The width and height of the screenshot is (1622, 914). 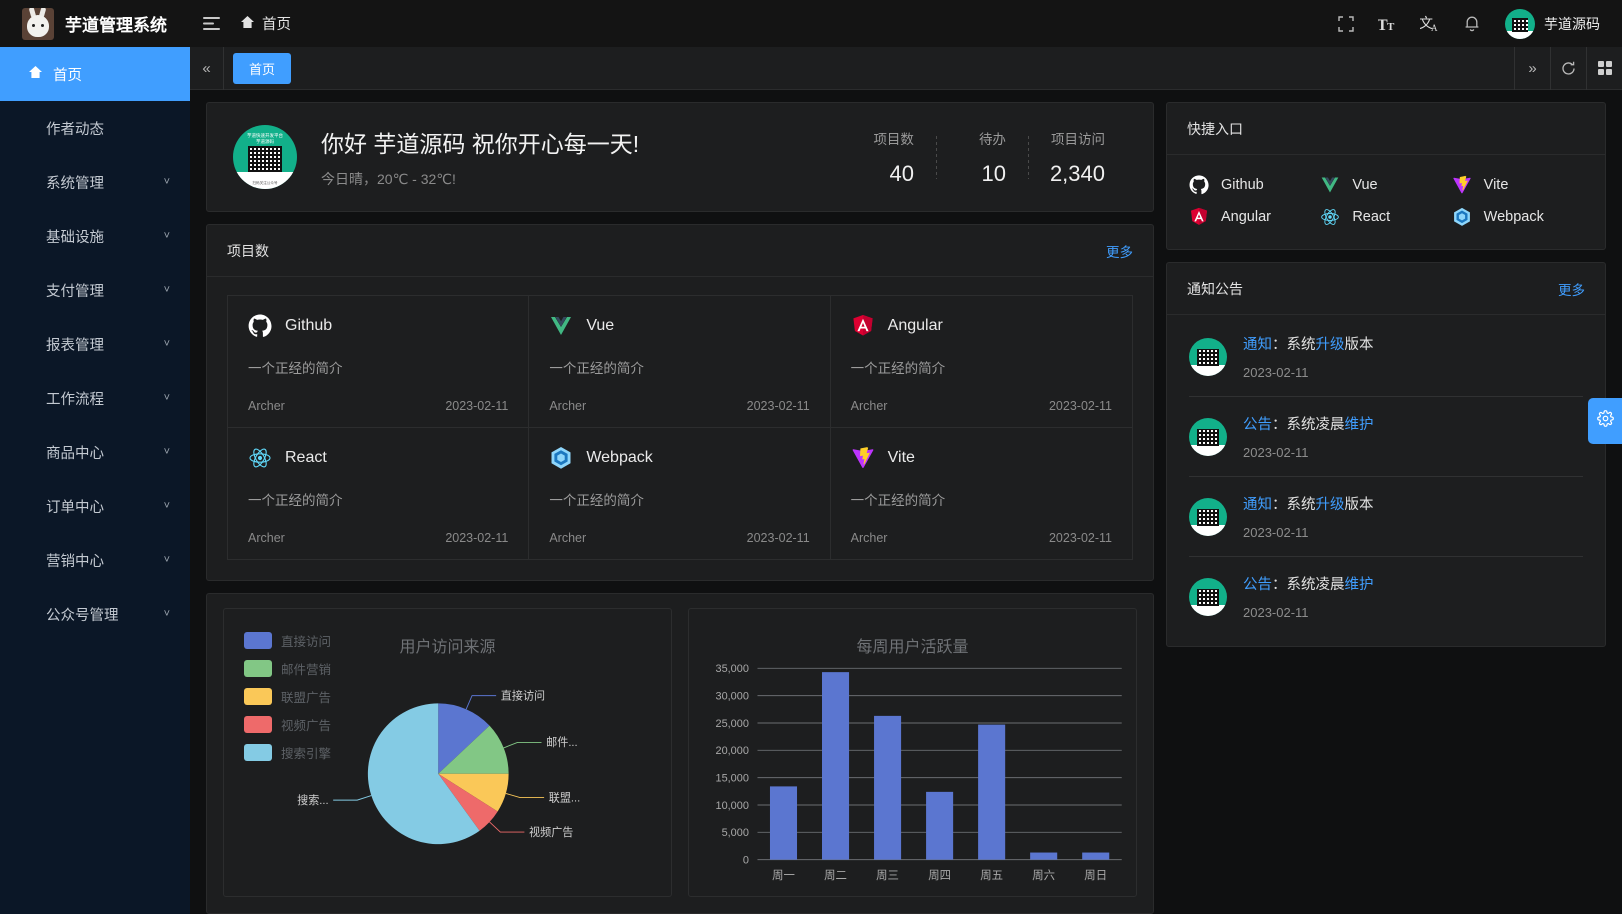 What do you see at coordinates (1385, 217) in the screenshot?
I see `quick-entry-react: React` at bounding box center [1385, 217].